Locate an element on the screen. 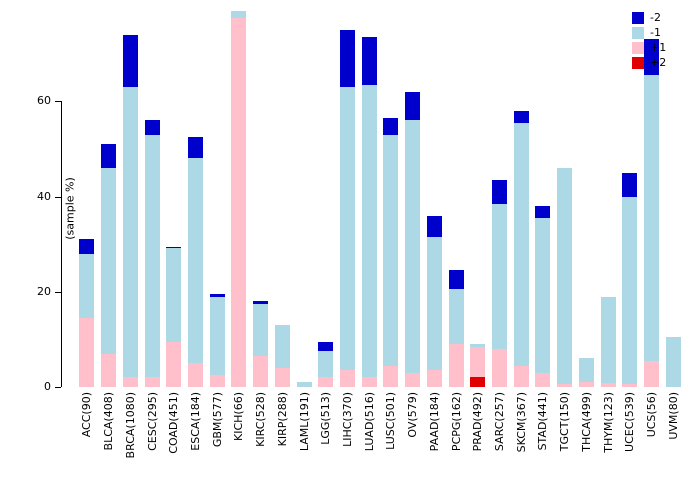  bar-LAML(191) is located at coordinates (304, 196).